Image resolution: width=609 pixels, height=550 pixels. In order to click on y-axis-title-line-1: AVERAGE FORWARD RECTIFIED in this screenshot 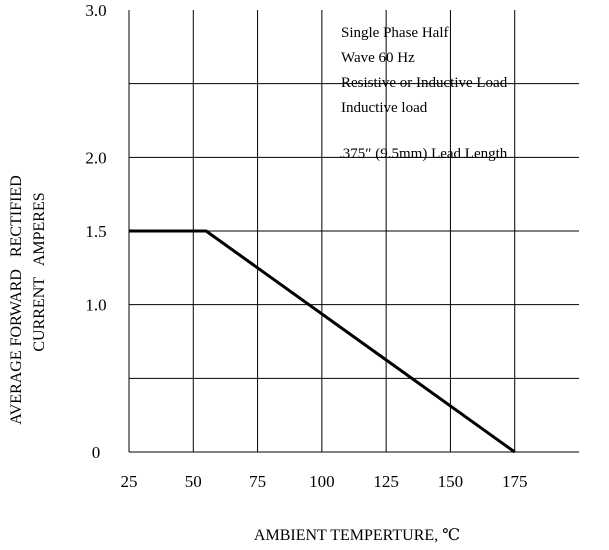, I will do `click(16, 300)`.